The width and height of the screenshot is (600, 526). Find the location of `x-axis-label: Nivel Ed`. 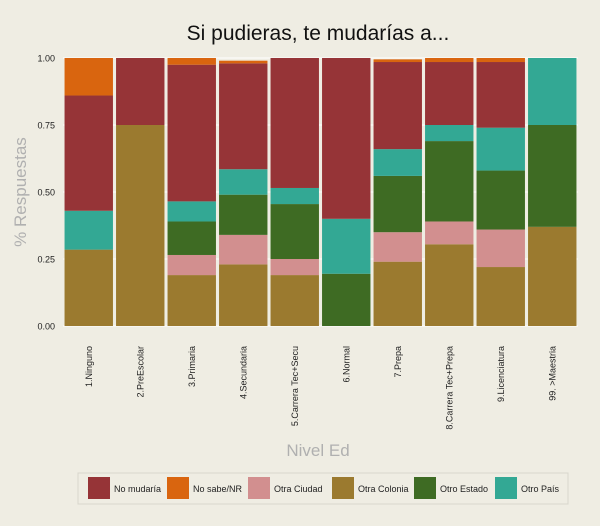

x-axis-label: Nivel Ed is located at coordinates (317, 450).